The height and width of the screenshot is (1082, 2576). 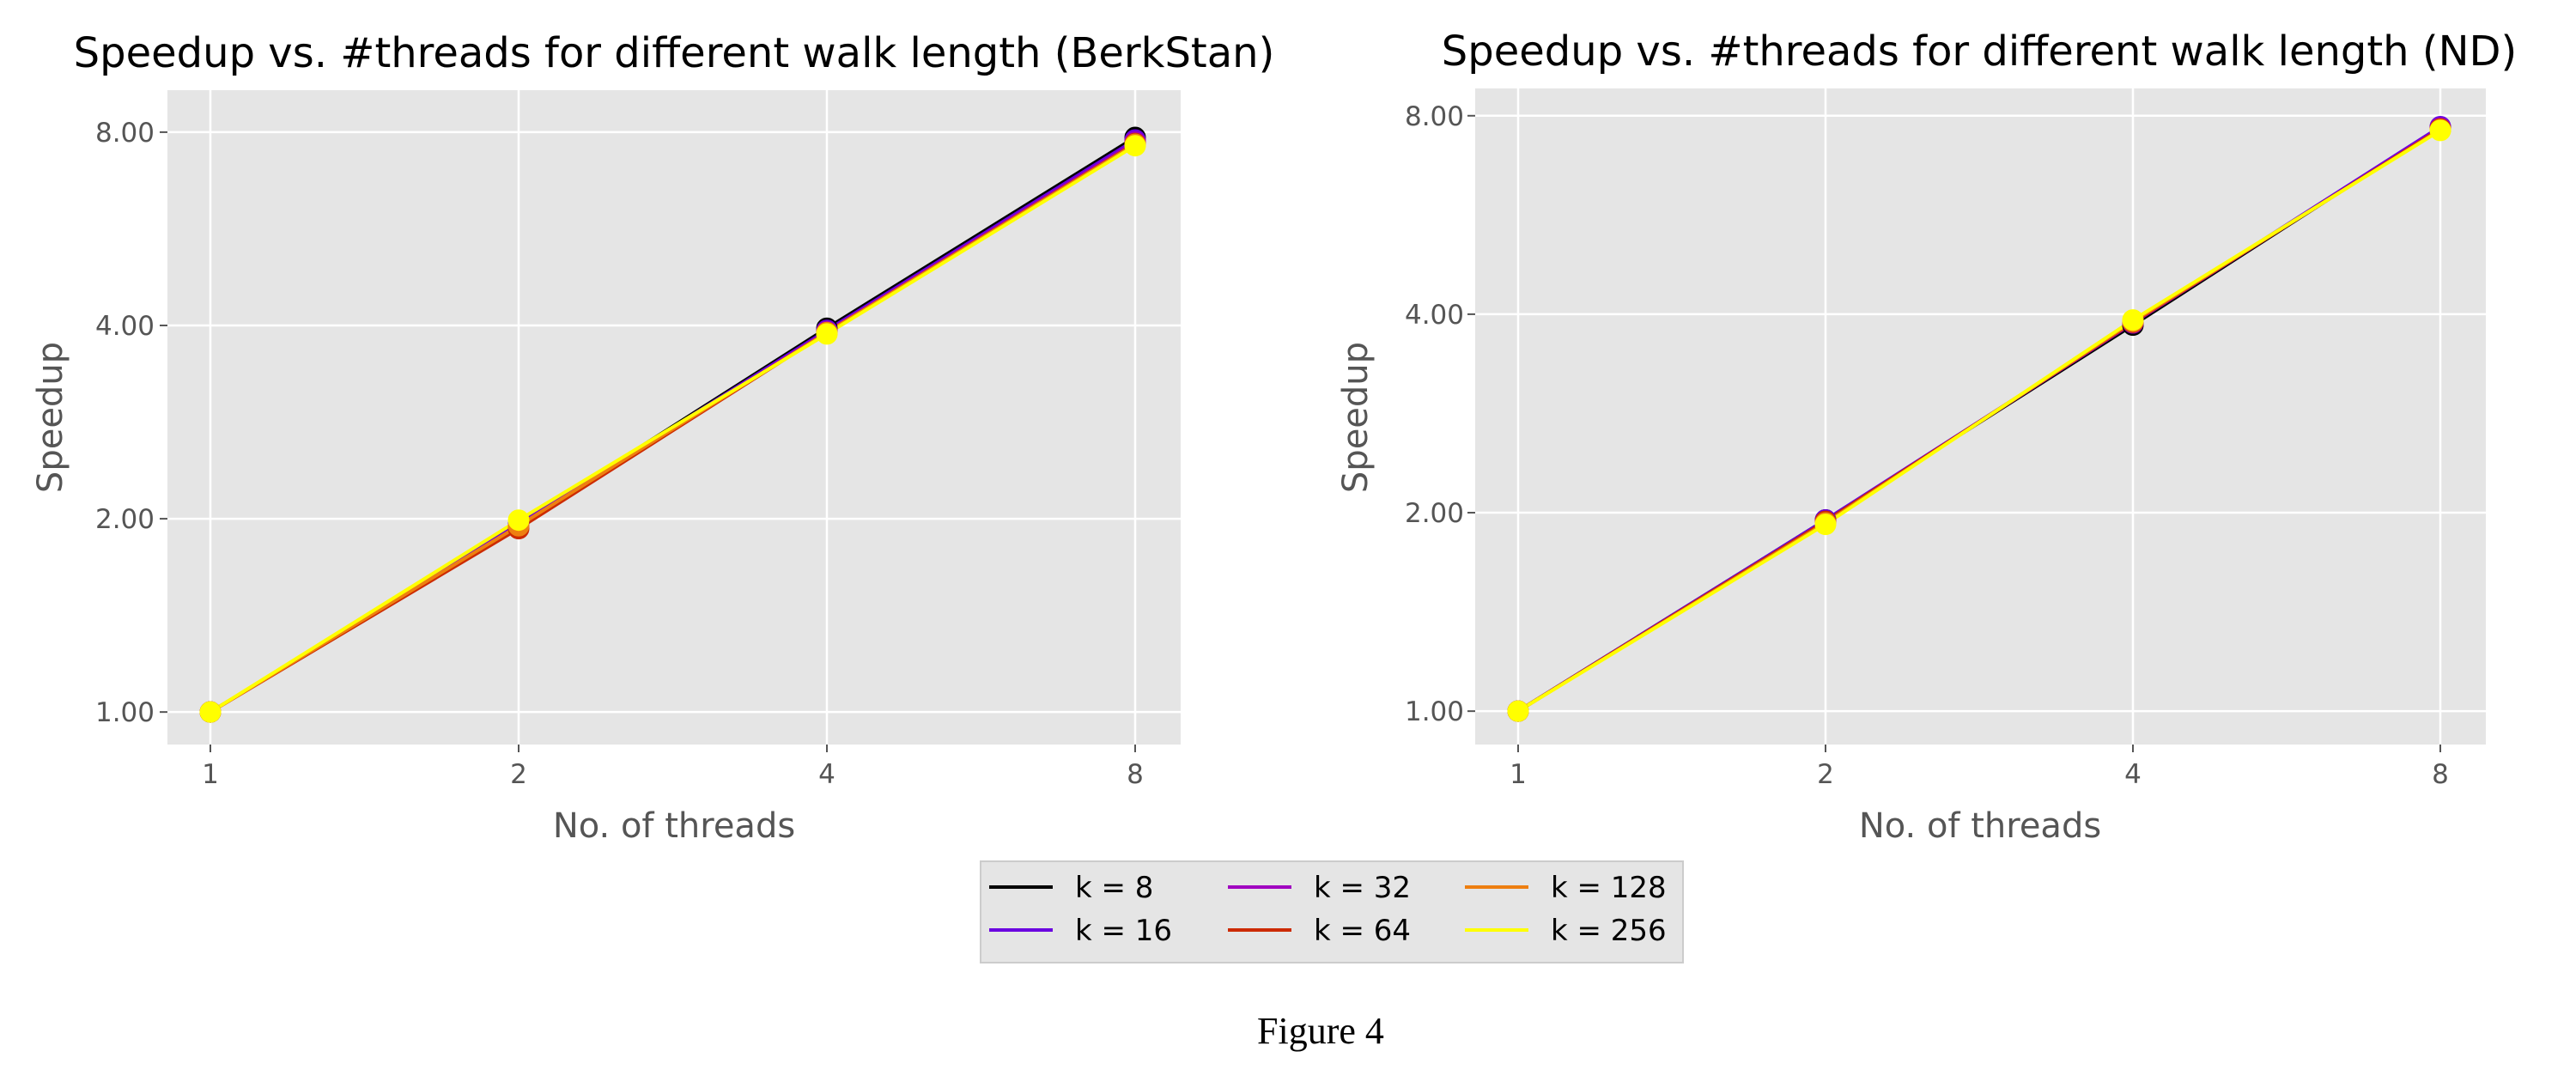 I want to click on legend-entry: k = 128, so click(x=1609, y=888).